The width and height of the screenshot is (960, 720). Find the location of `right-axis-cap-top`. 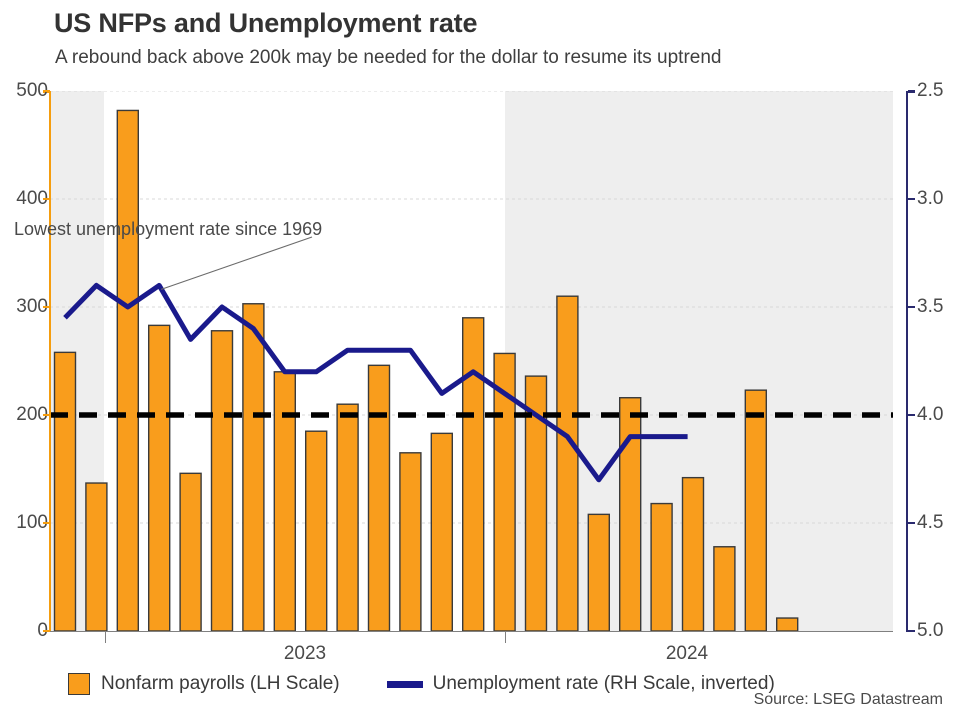

right-axis-cap-top is located at coordinates (911, 92).